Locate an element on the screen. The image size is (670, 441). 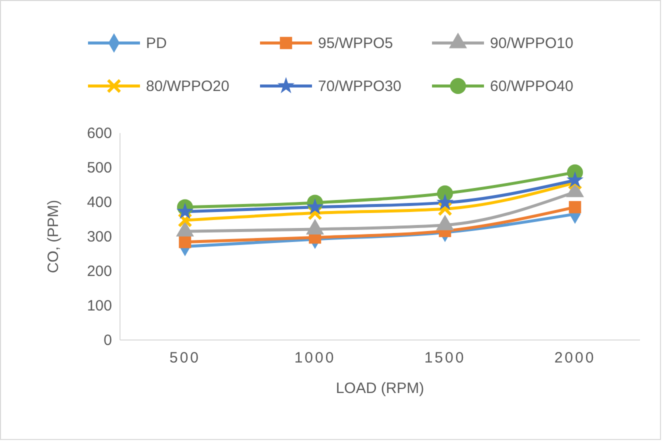
y-axis-title: CO, (PPM) is located at coordinates (53, 237).